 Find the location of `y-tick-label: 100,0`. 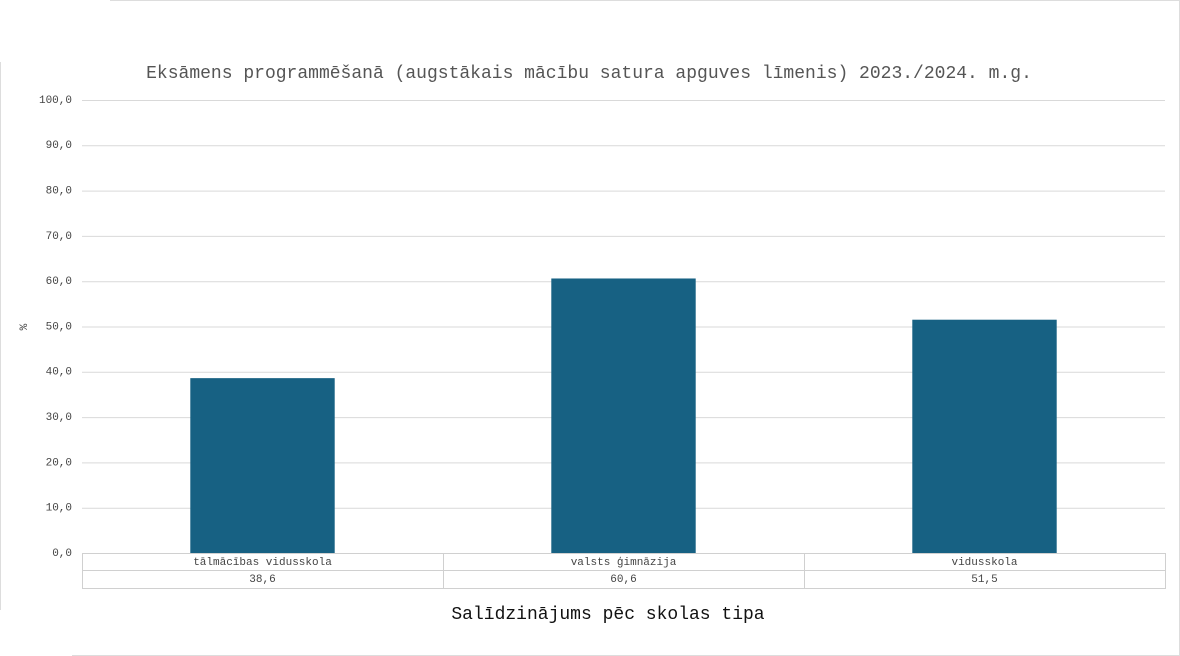

y-tick-label: 100,0 is located at coordinates (55, 101).